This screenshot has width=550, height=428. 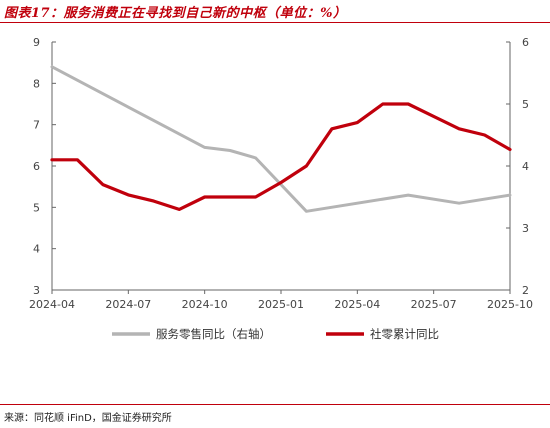 What do you see at coordinates (275, 22) in the screenshot?
I see `title-rule` at bounding box center [275, 22].